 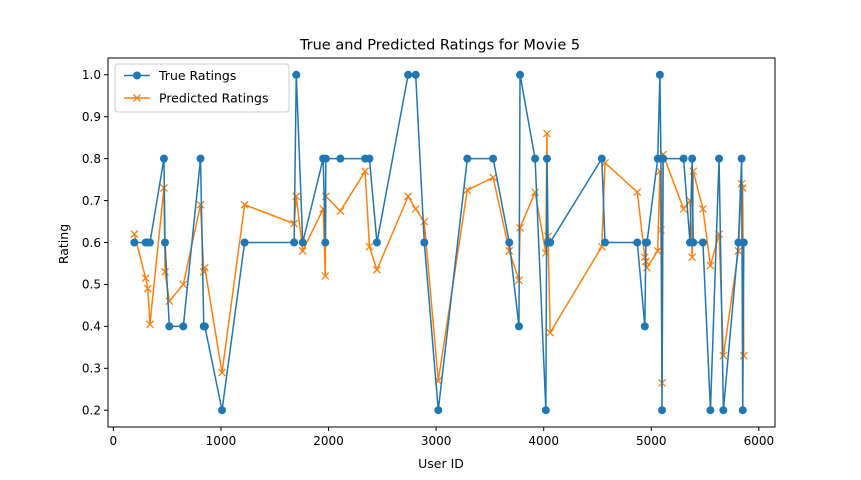 What do you see at coordinates (91, 243) in the screenshot?
I see `y-tick-label: 0.6` at bounding box center [91, 243].